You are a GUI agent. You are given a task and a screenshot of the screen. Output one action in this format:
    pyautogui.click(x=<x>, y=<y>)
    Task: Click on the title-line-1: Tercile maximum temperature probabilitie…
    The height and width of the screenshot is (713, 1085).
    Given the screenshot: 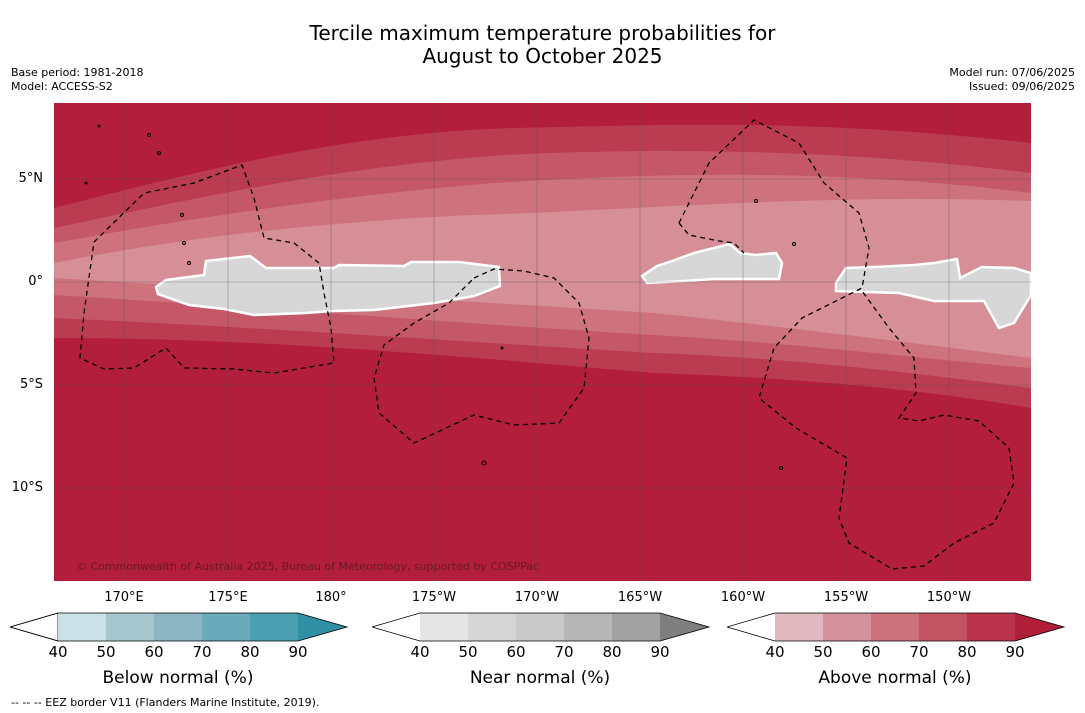 What is the action you would take?
    pyautogui.click(x=542, y=33)
    